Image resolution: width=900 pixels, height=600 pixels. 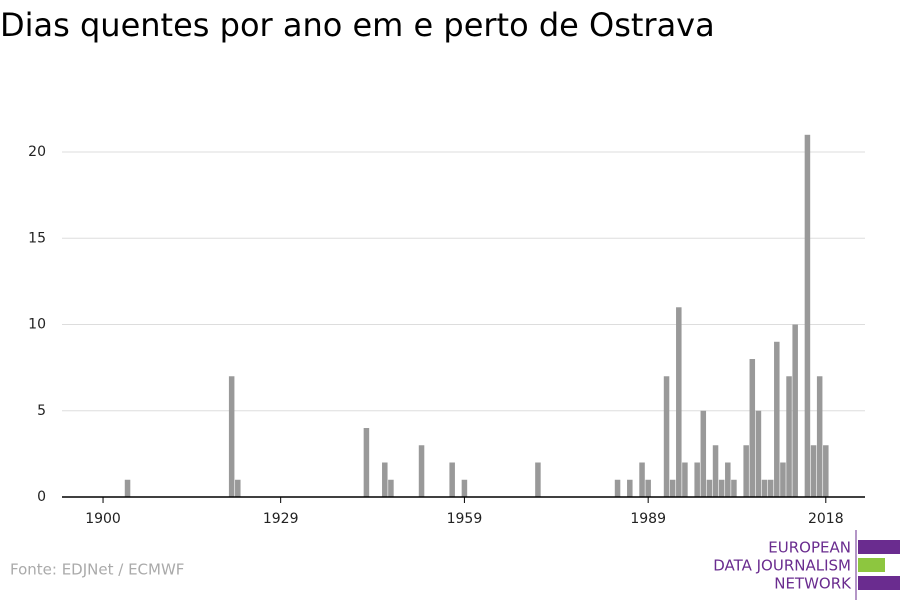 I want to click on x-tick-label: 1989, so click(x=648, y=519).